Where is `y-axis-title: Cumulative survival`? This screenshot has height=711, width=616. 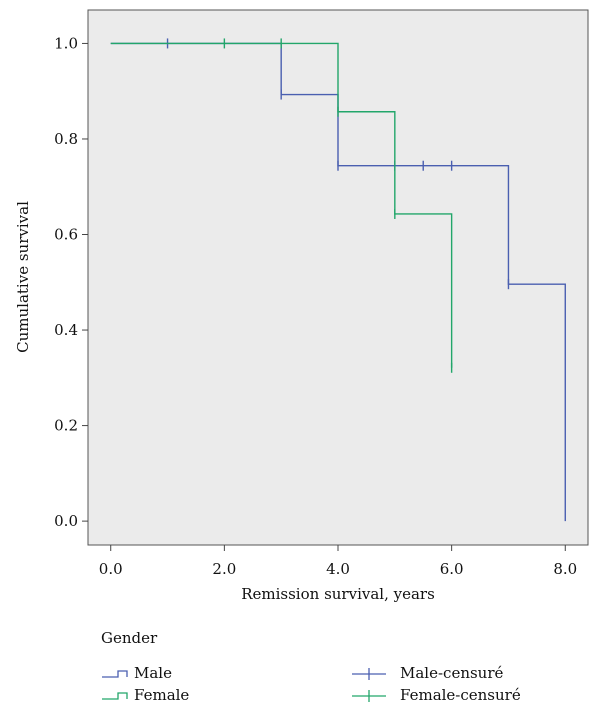
y-axis-title: Cumulative survival is located at coordinates (23, 277).